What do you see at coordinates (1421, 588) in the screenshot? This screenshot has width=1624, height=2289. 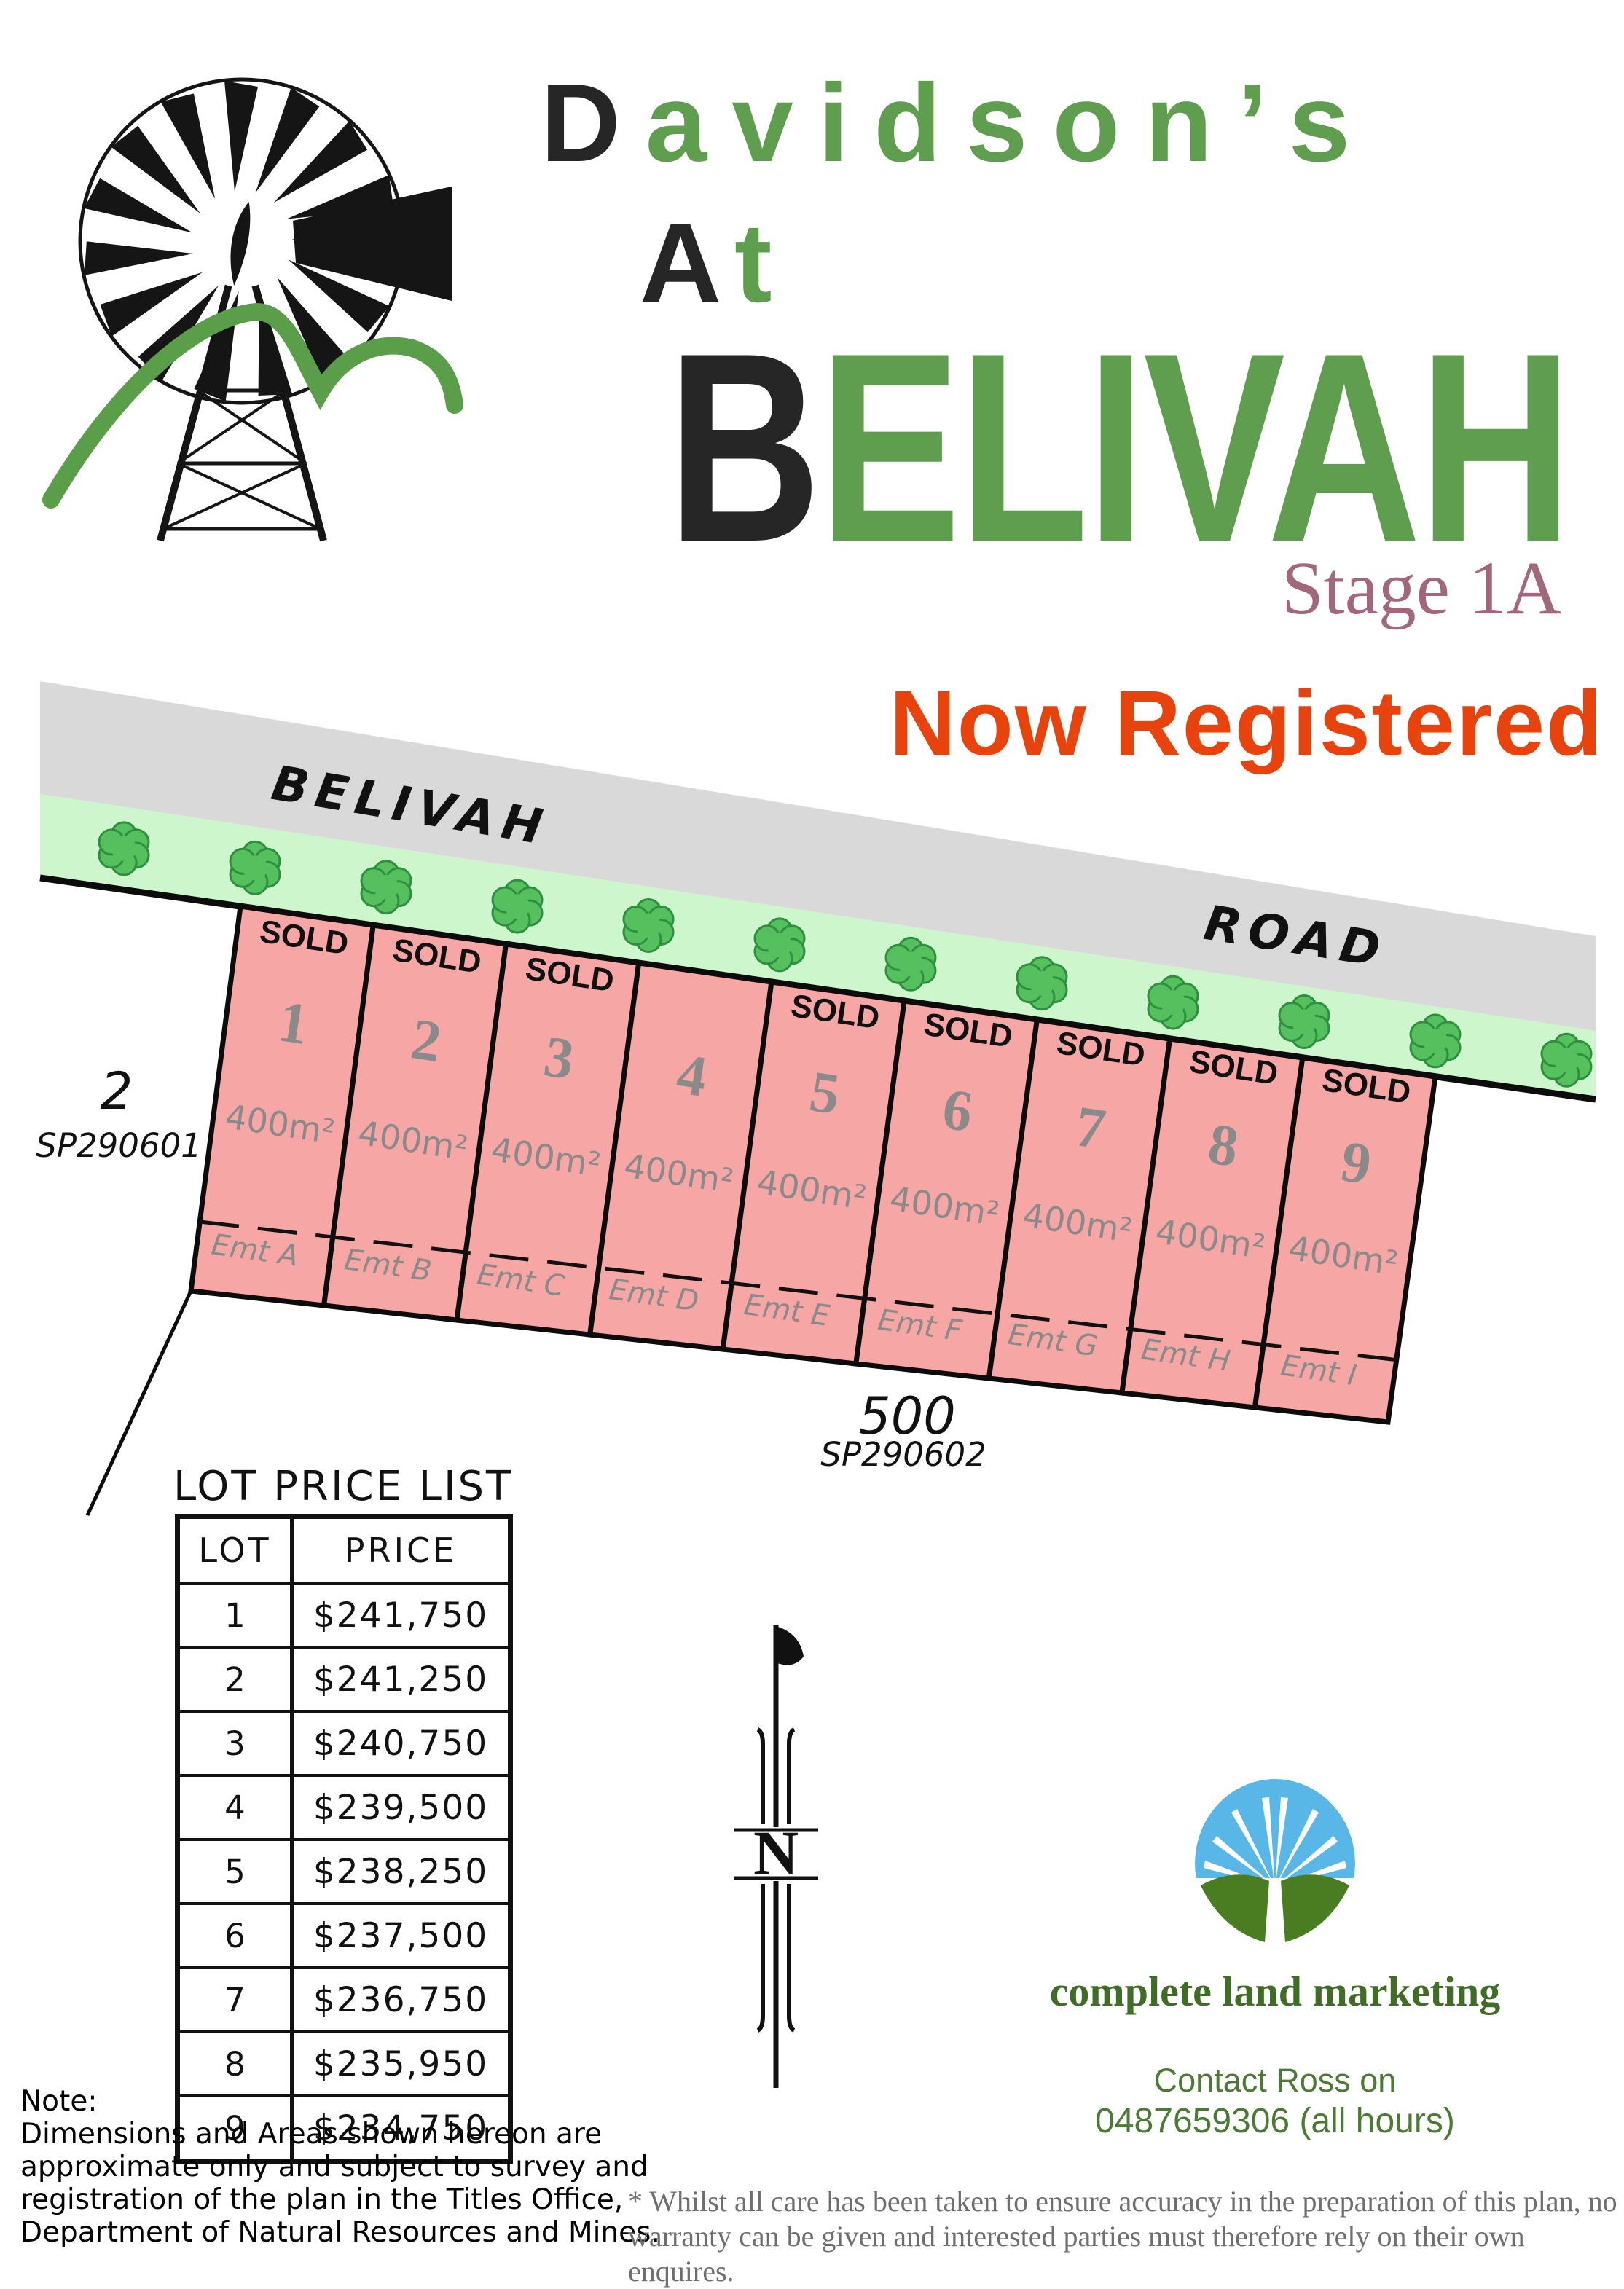 I see `stage-label: Stage 1A` at bounding box center [1421, 588].